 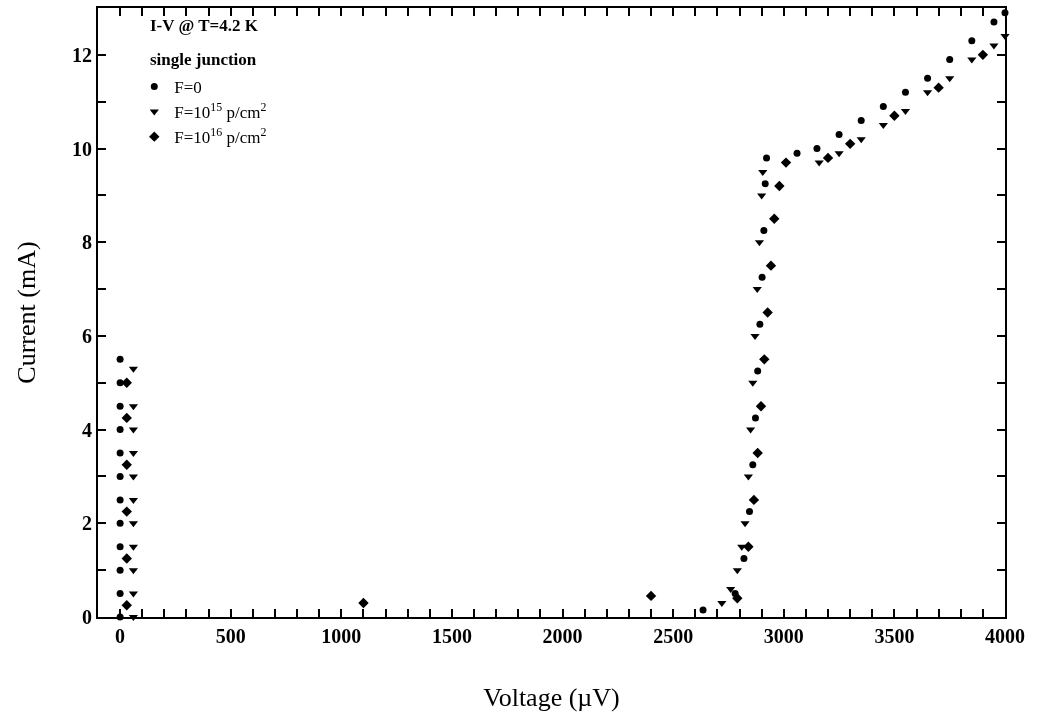 I want to click on x-tick-label: 3000, so click(x=783, y=636).